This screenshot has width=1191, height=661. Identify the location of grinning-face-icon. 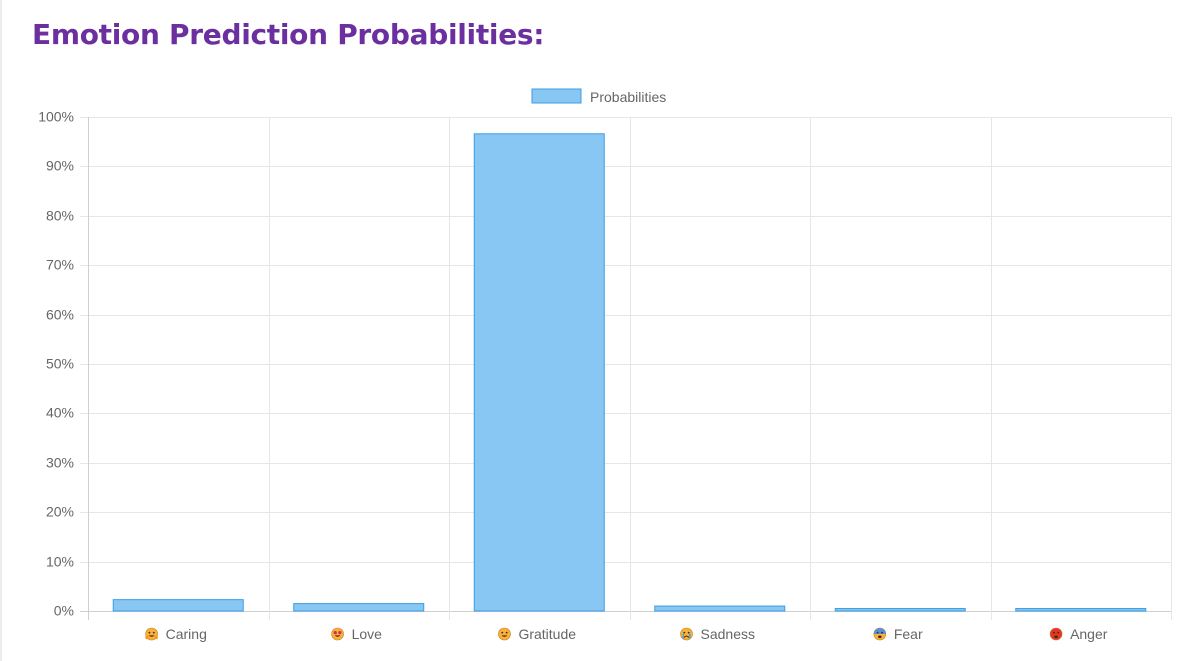
(504, 634).